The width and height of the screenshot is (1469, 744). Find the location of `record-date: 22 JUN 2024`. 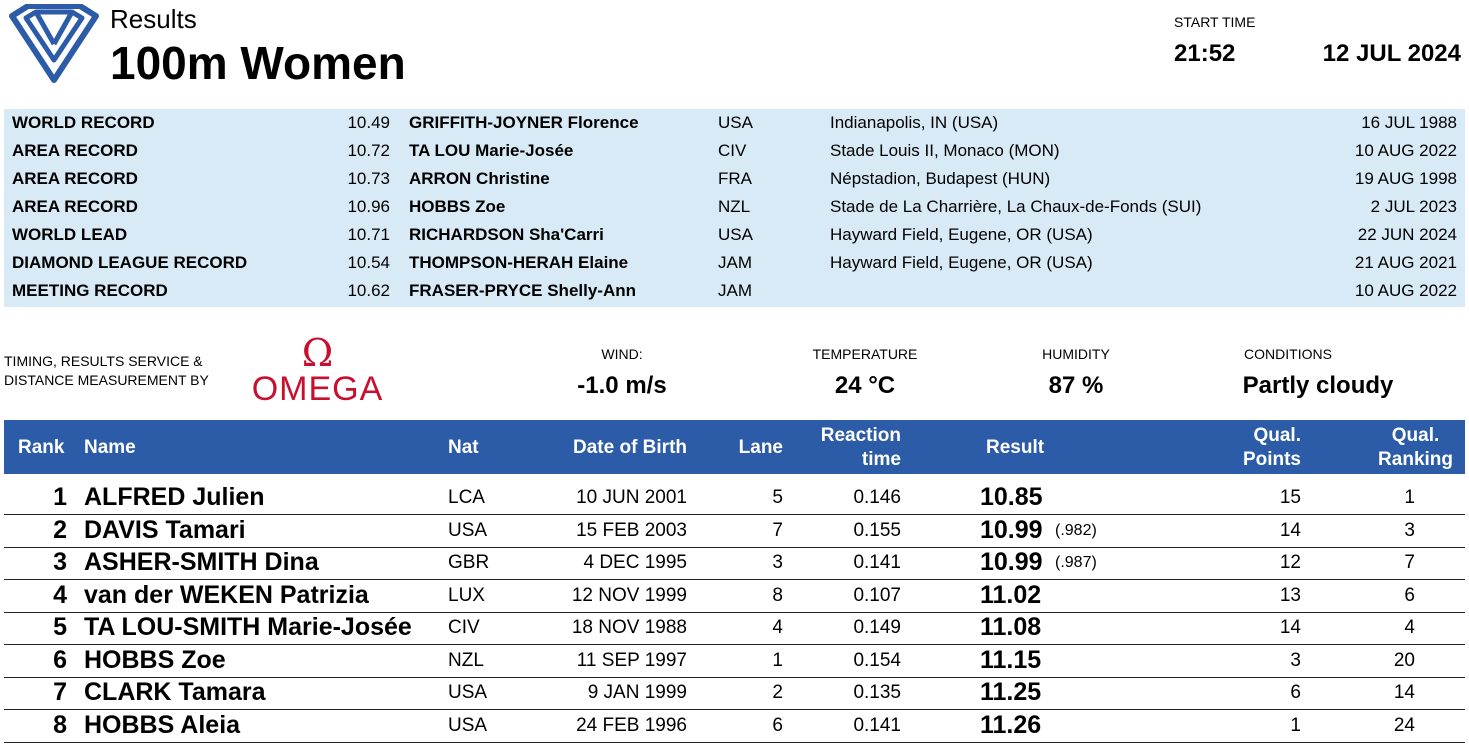

record-date: 22 JUN 2024 is located at coordinates (1407, 234).